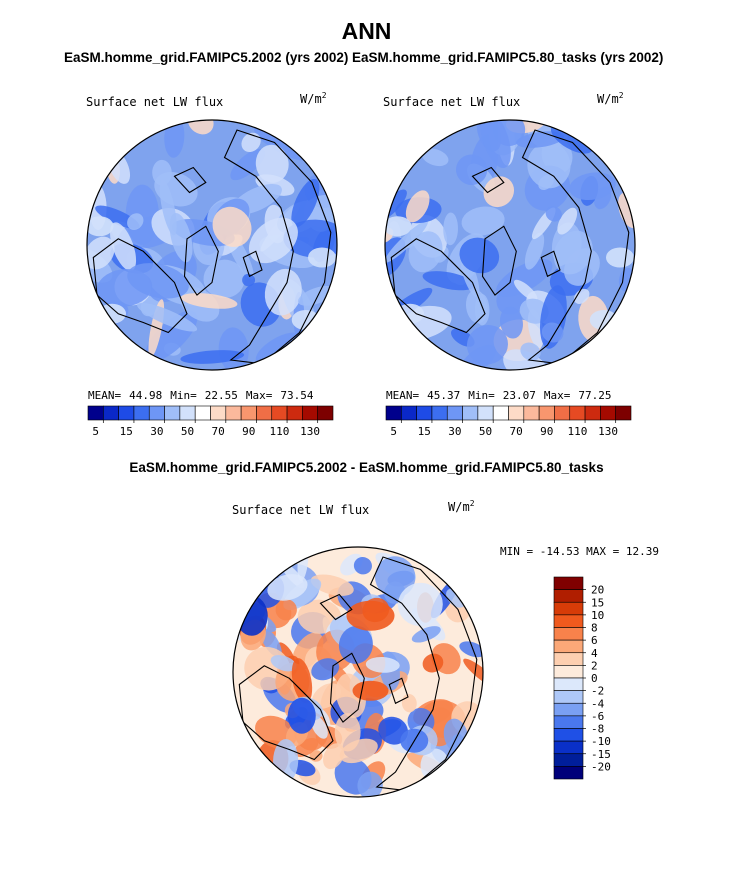 This screenshot has width=733, height=882. I want to click on colorbar2-tick-label: -8, so click(597, 729).